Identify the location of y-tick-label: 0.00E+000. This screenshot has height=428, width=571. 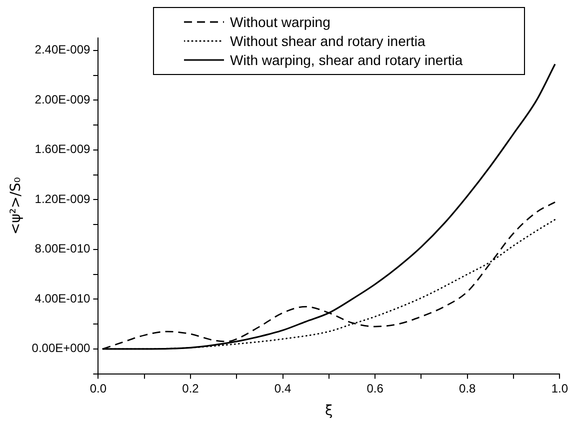
(61, 348).